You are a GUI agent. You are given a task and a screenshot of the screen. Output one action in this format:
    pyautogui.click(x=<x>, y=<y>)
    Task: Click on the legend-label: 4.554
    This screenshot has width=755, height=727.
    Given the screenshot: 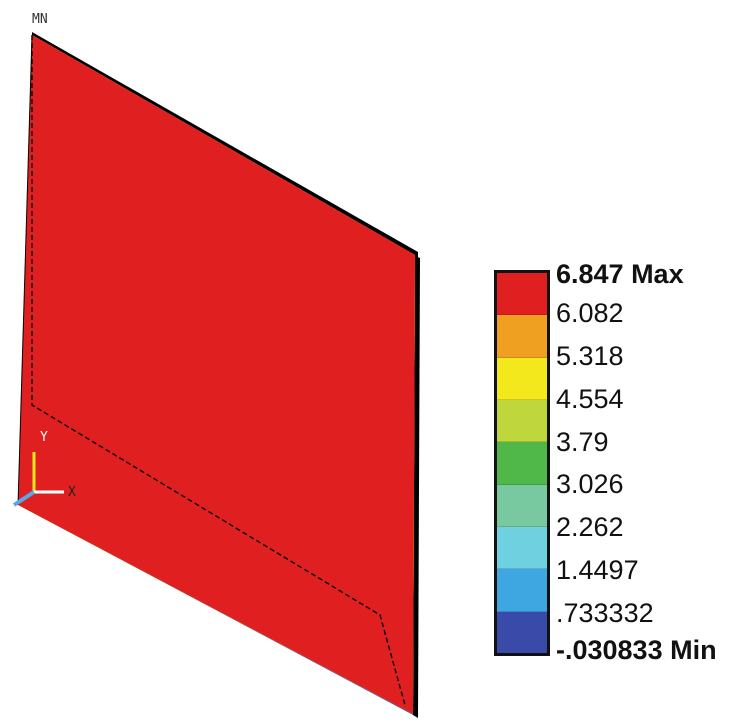 What is the action you would take?
    pyautogui.click(x=590, y=398)
    